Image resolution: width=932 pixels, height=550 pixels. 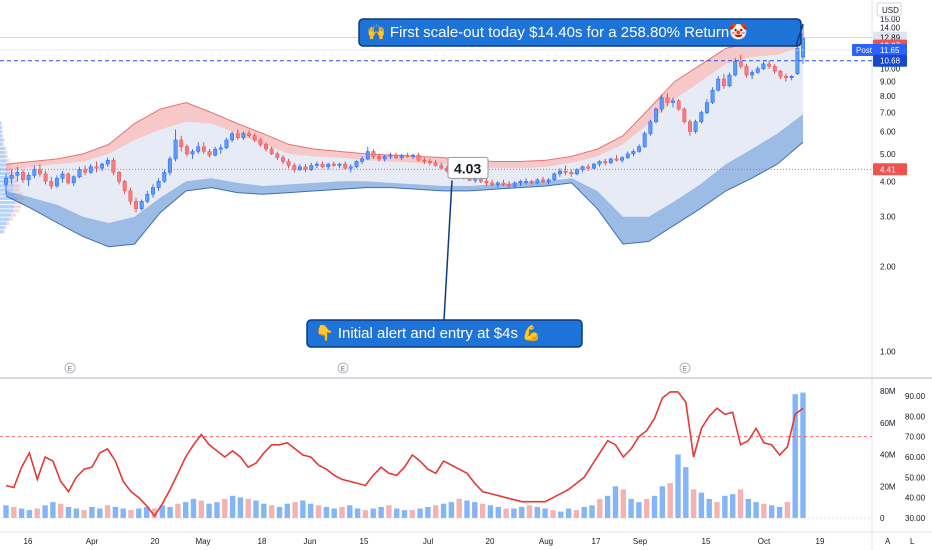 I want to click on scale-out-pointer, so click(x=799, y=35).